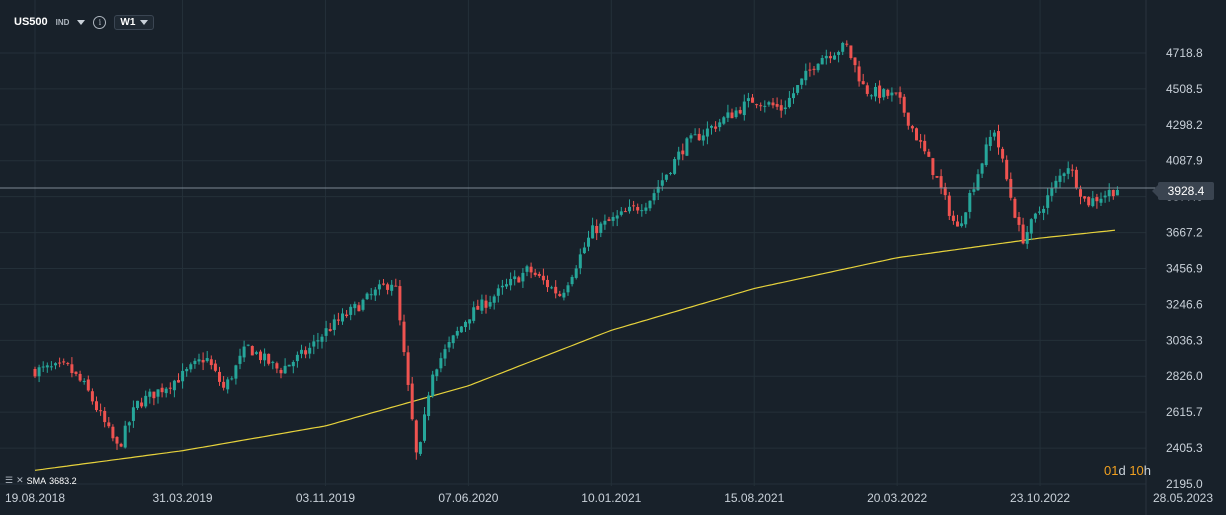 The height and width of the screenshot is (515, 1226). I want to click on y-tick-label: 4508.5, so click(1184, 89).